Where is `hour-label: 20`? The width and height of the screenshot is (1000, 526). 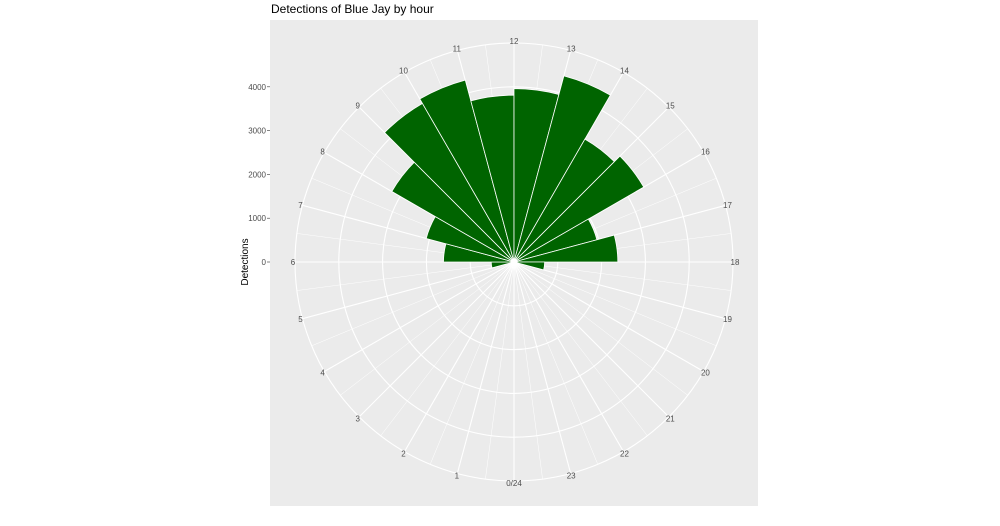 hour-label: 20 is located at coordinates (705, 373).